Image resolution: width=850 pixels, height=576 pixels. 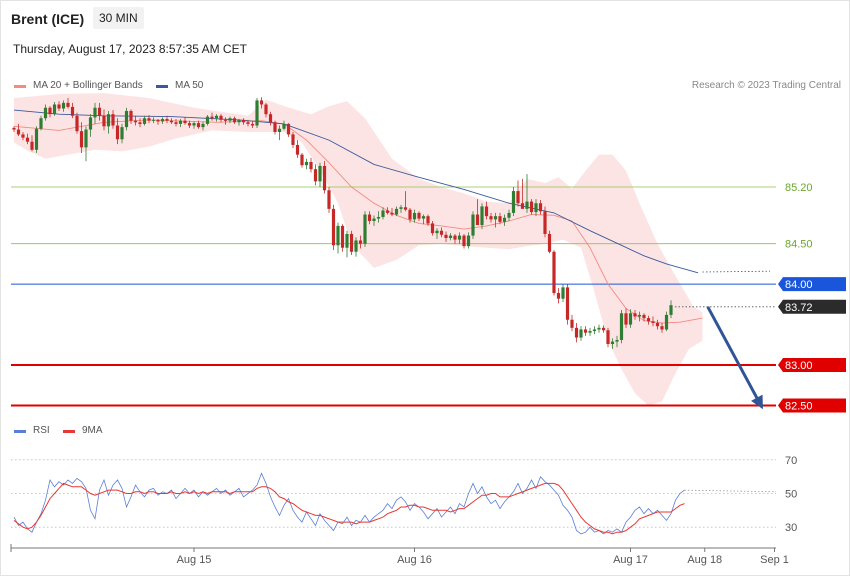 I want to click on credit-text: Research © 2023 Trading Central, so click(x=766, y=85).